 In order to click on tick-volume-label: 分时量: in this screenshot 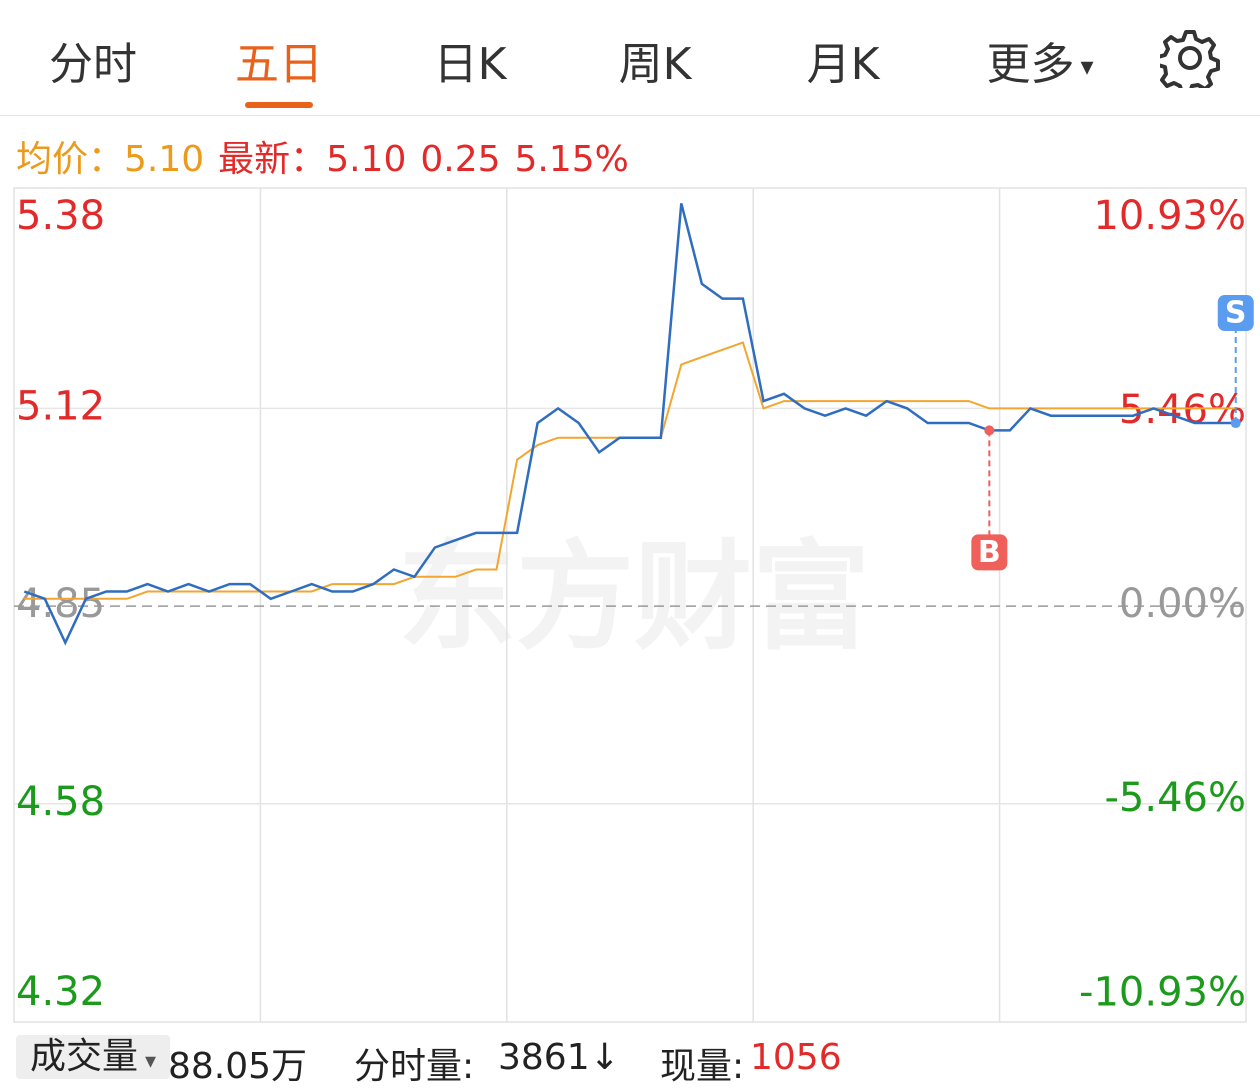, I will do `click(414, 1066)`.